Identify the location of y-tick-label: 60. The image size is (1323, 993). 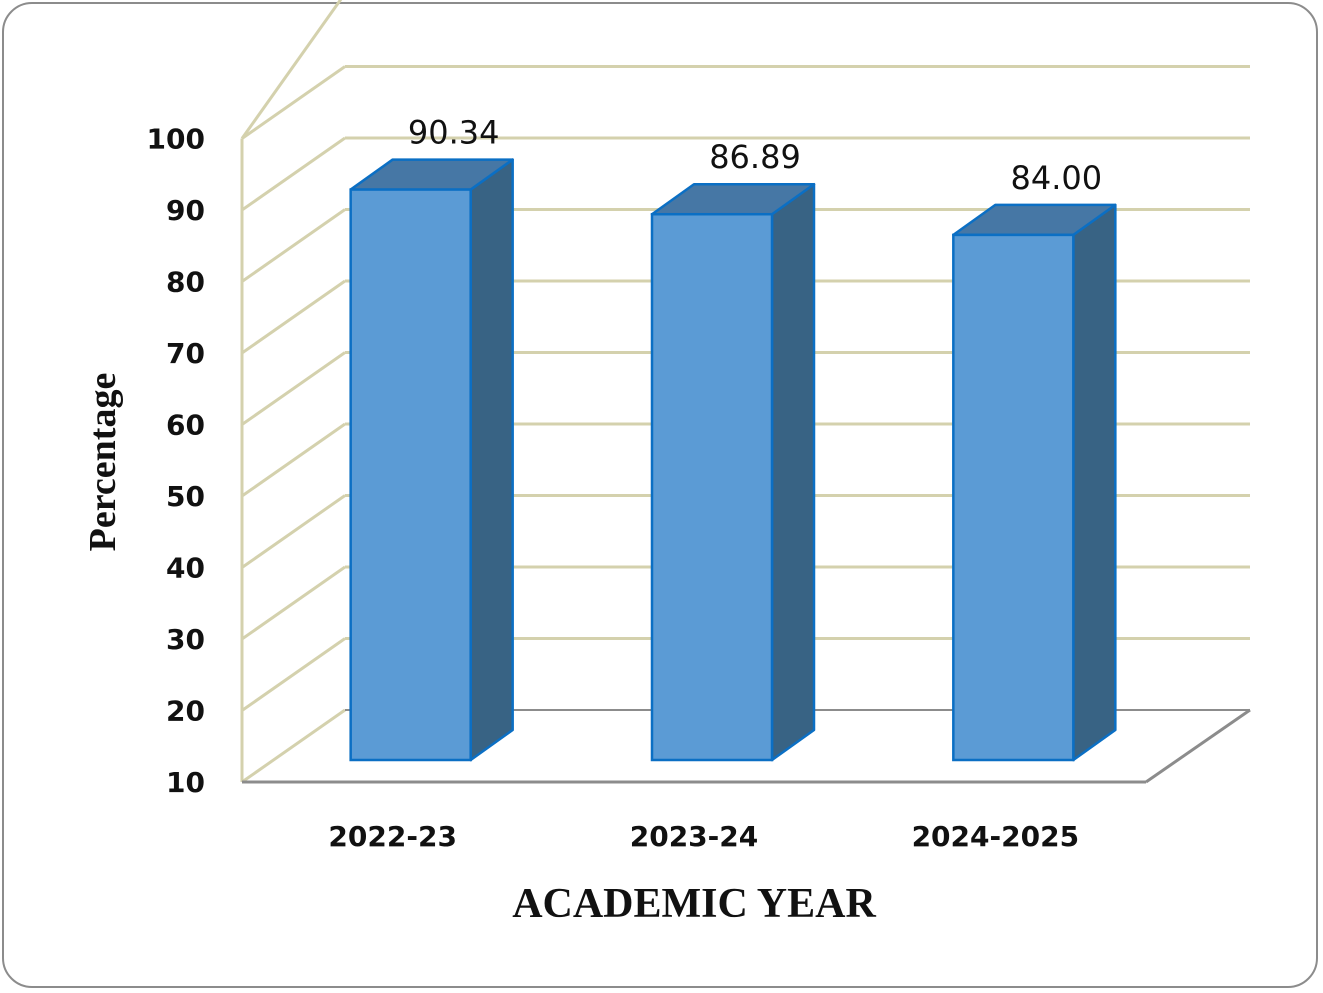
(185, 425).